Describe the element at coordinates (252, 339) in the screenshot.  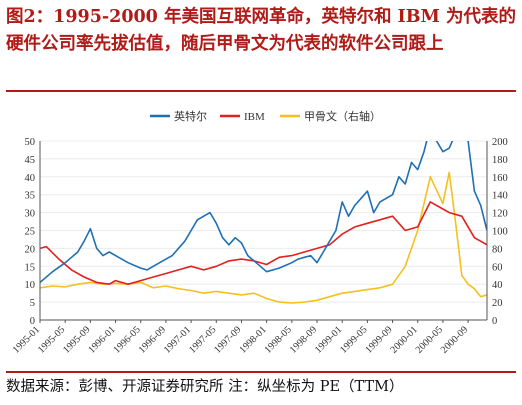
I see `x-tick-label: 1998-01` at that location.